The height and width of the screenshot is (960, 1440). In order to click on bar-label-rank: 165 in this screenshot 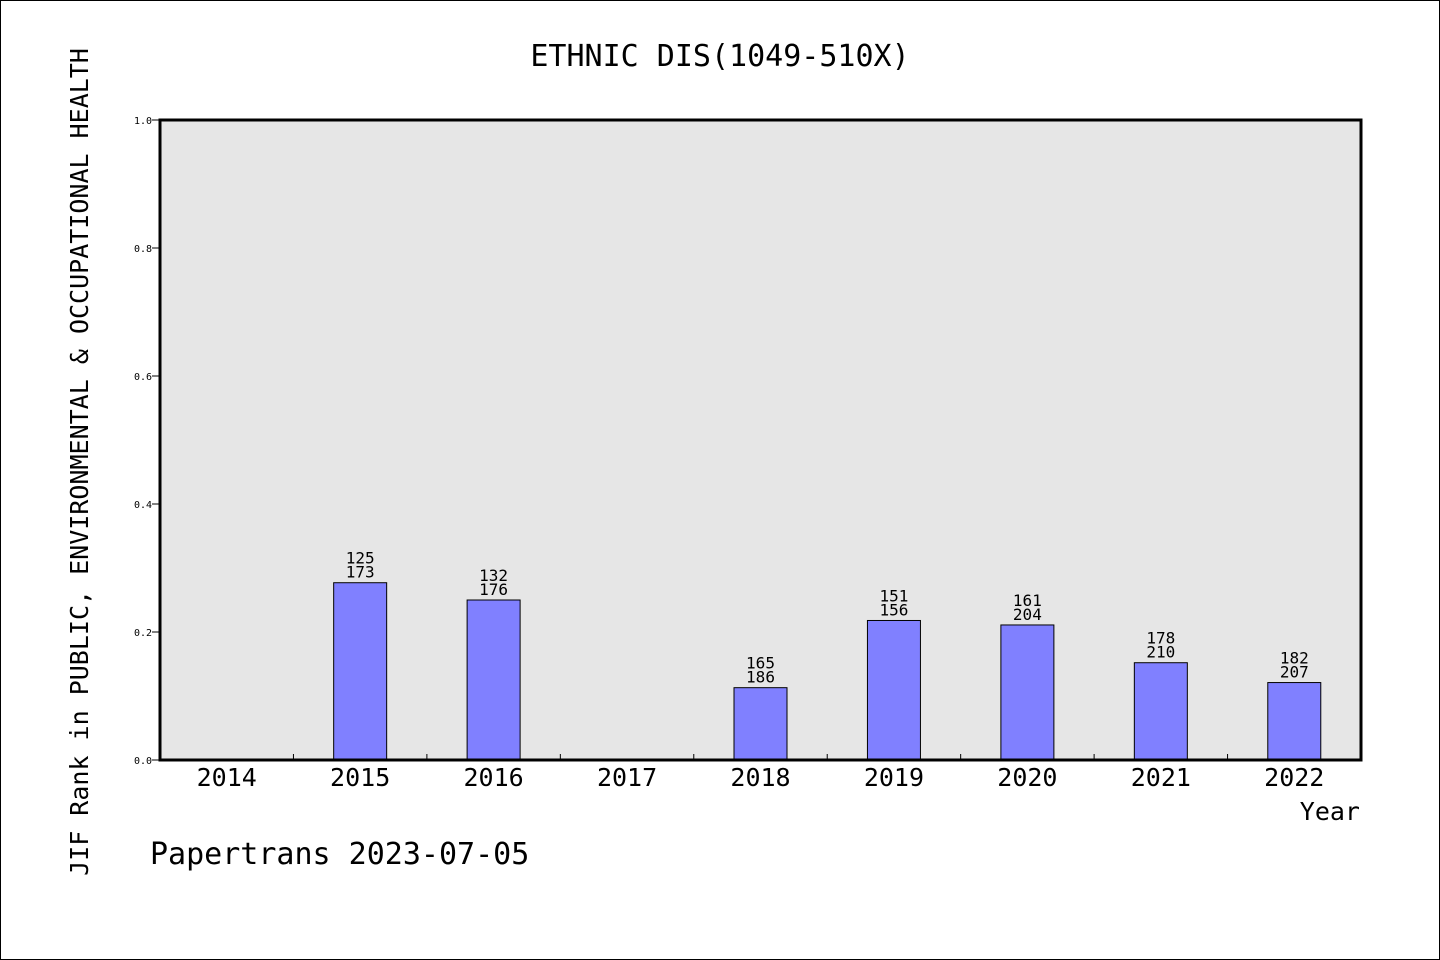, I will do `click(760, 663)`.